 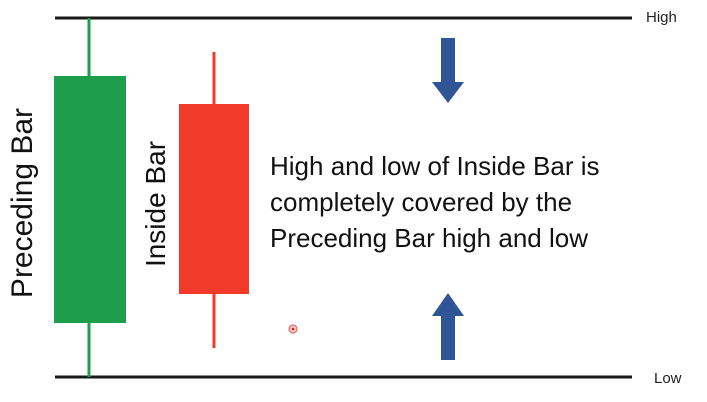 I want to click on preceding-bar-candle, so click(x=90, y=197).